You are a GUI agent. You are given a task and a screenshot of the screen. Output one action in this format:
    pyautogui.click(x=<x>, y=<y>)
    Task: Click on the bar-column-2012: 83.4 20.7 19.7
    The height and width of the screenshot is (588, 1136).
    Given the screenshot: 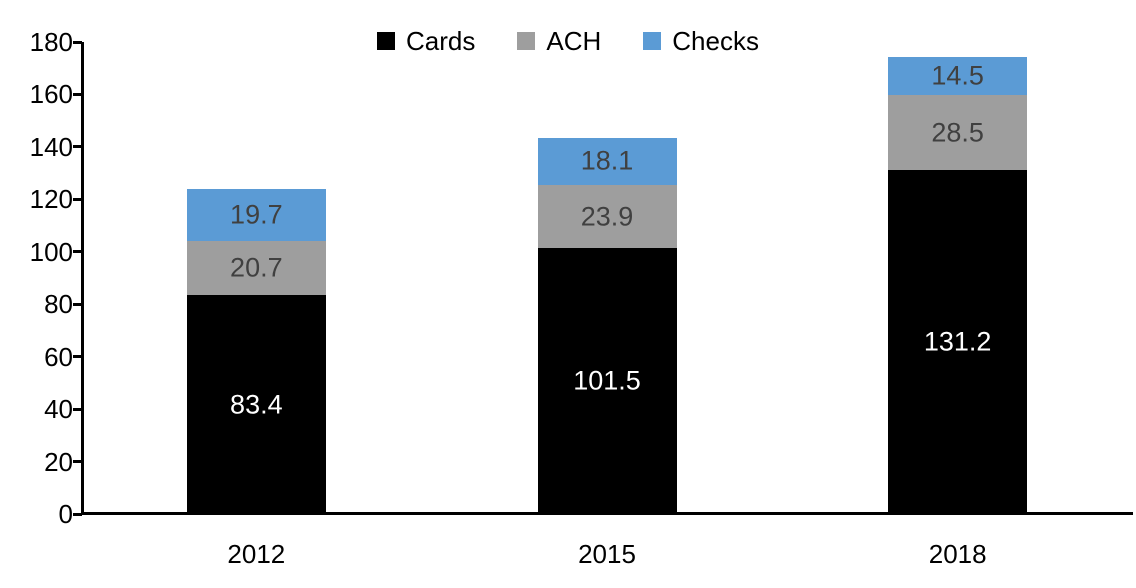 What is the action you would take?
    pyautogui.click(x=256, y=351)
    